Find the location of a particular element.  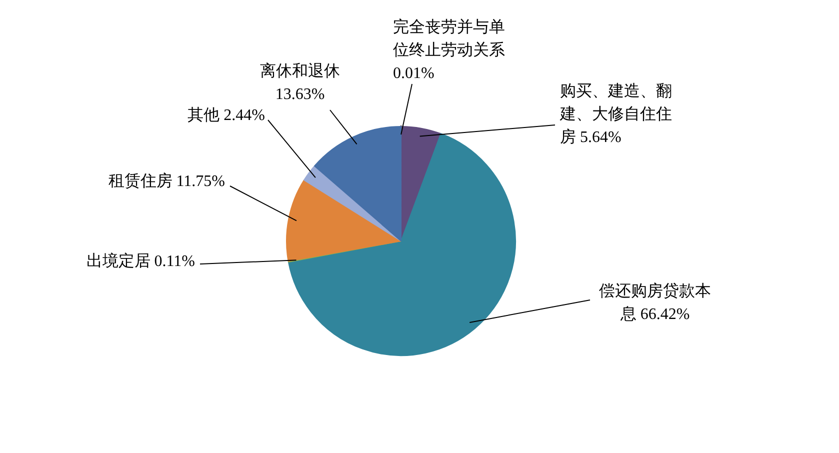

slice-label: 购买、建造、翻建、大修自住住房 5.64% is located at coordinates (615, 114).